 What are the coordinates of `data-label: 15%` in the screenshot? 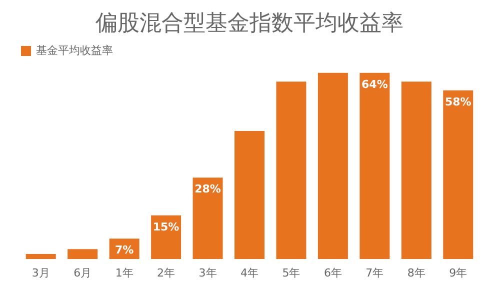 It's located at (166, 227).